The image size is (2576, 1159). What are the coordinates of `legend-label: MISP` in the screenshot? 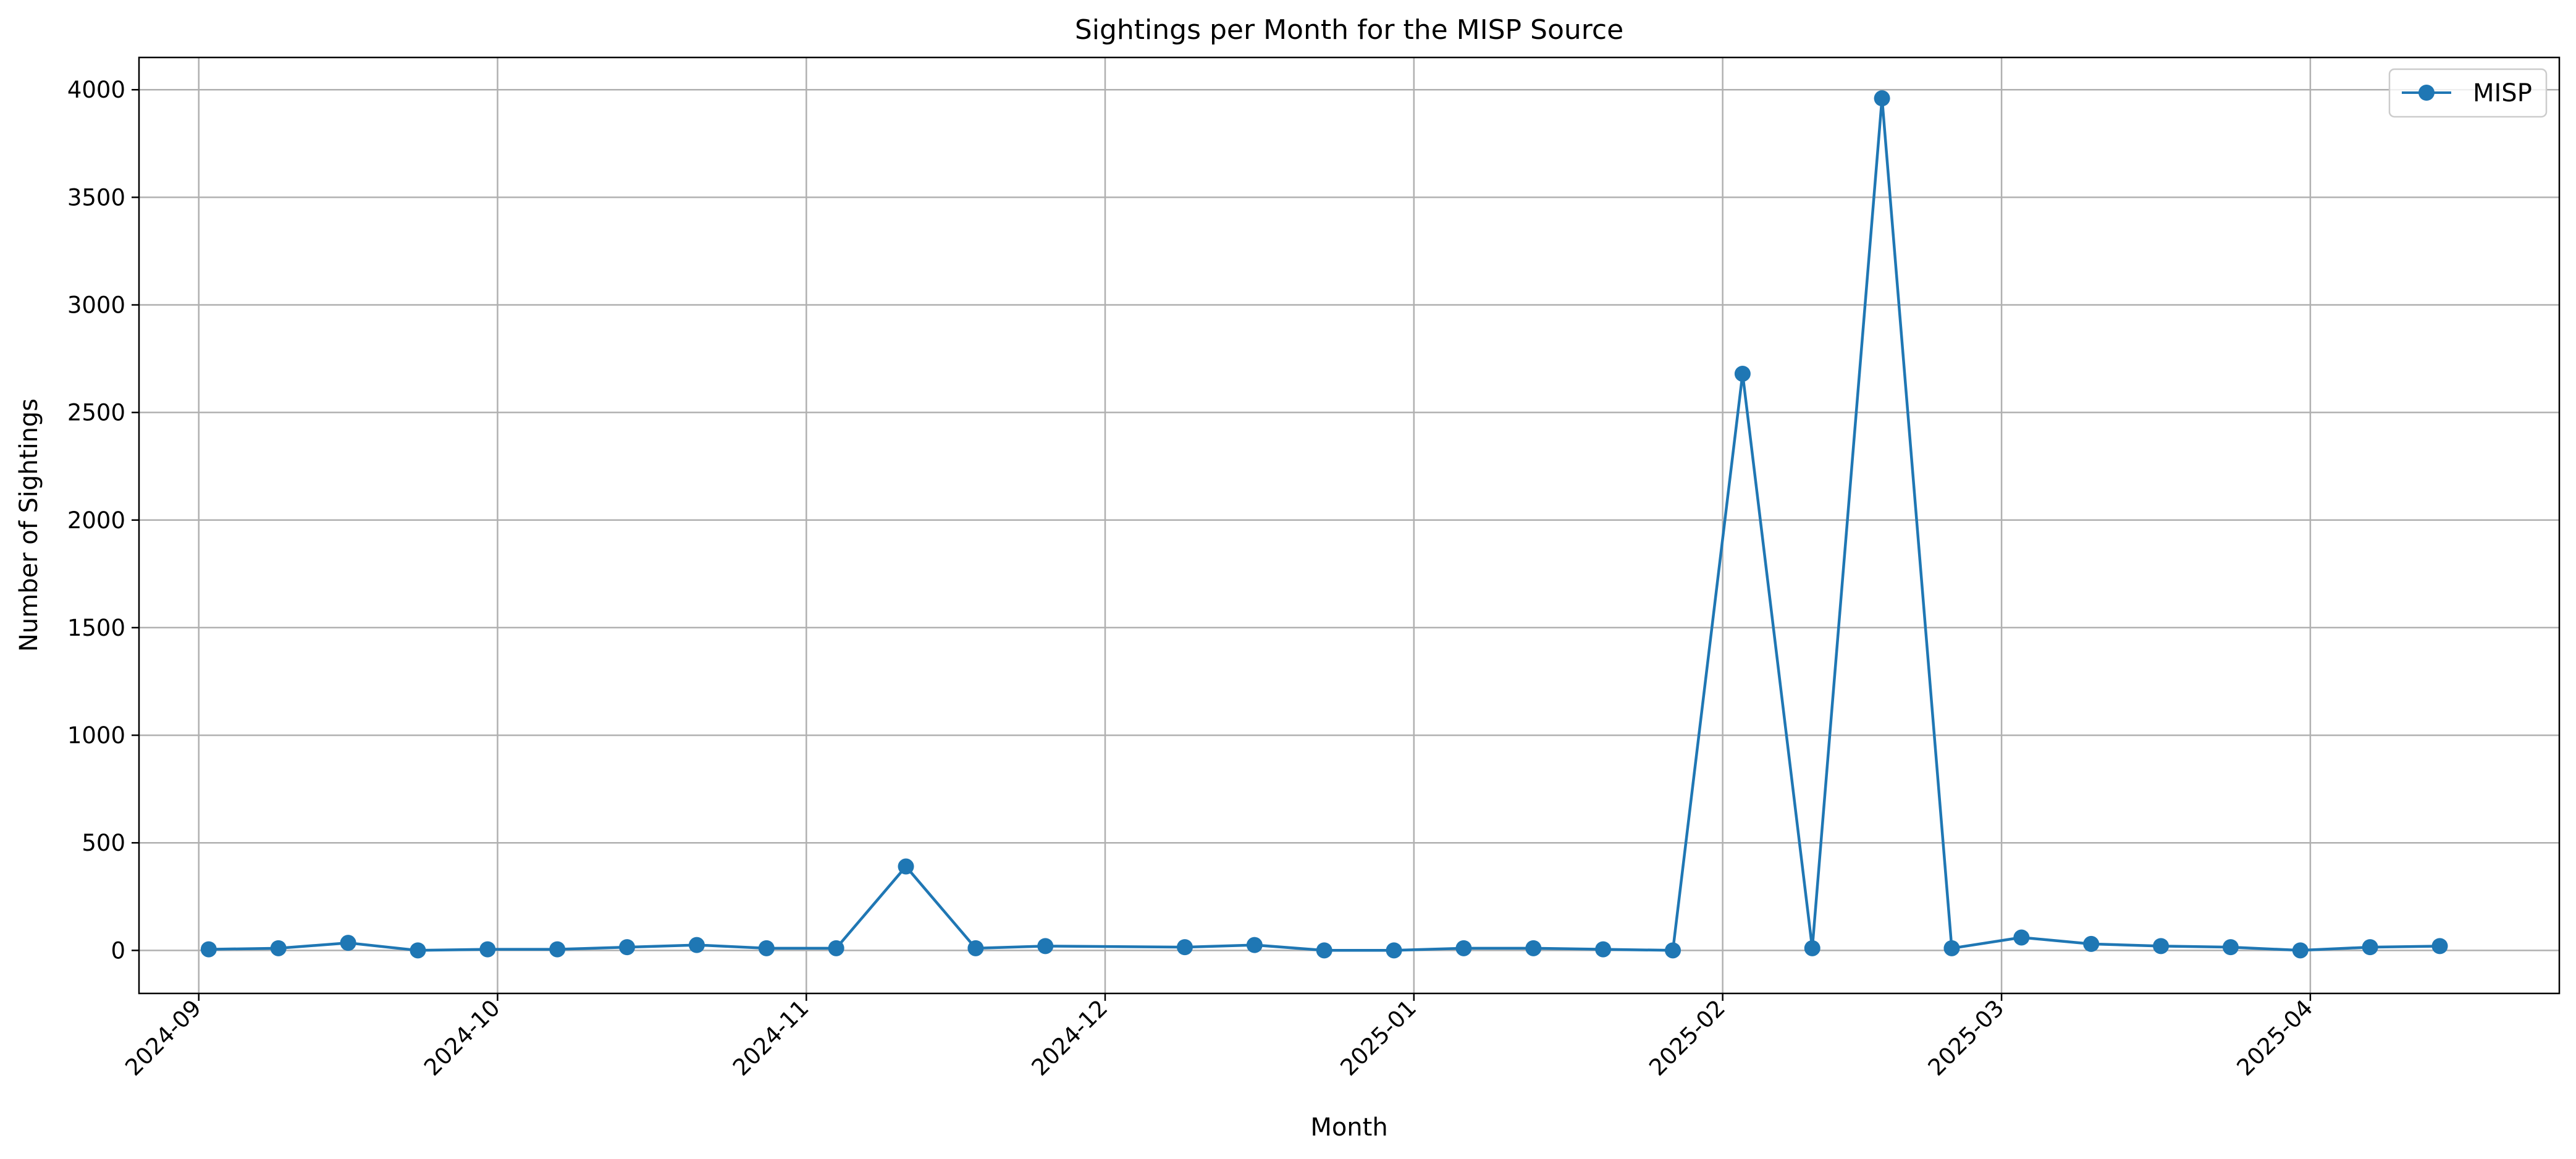 It's located at (2502, 93).